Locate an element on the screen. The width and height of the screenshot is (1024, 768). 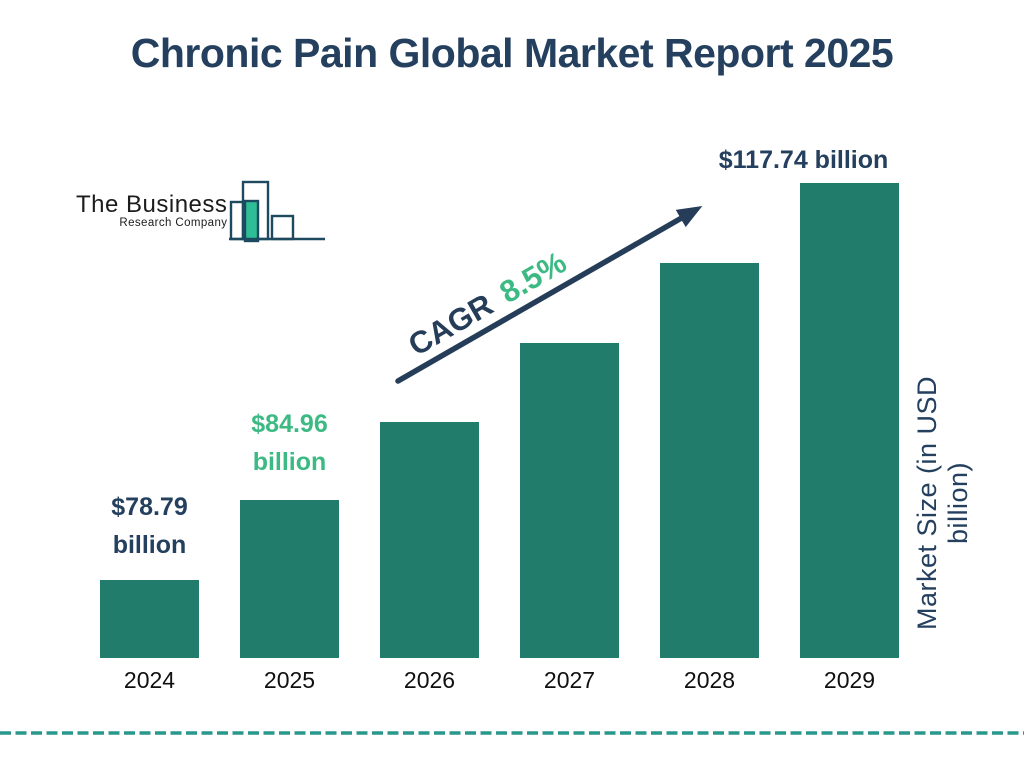
y-axis-title: Market Size (in USD billion) is located at coordinates (942, 503).